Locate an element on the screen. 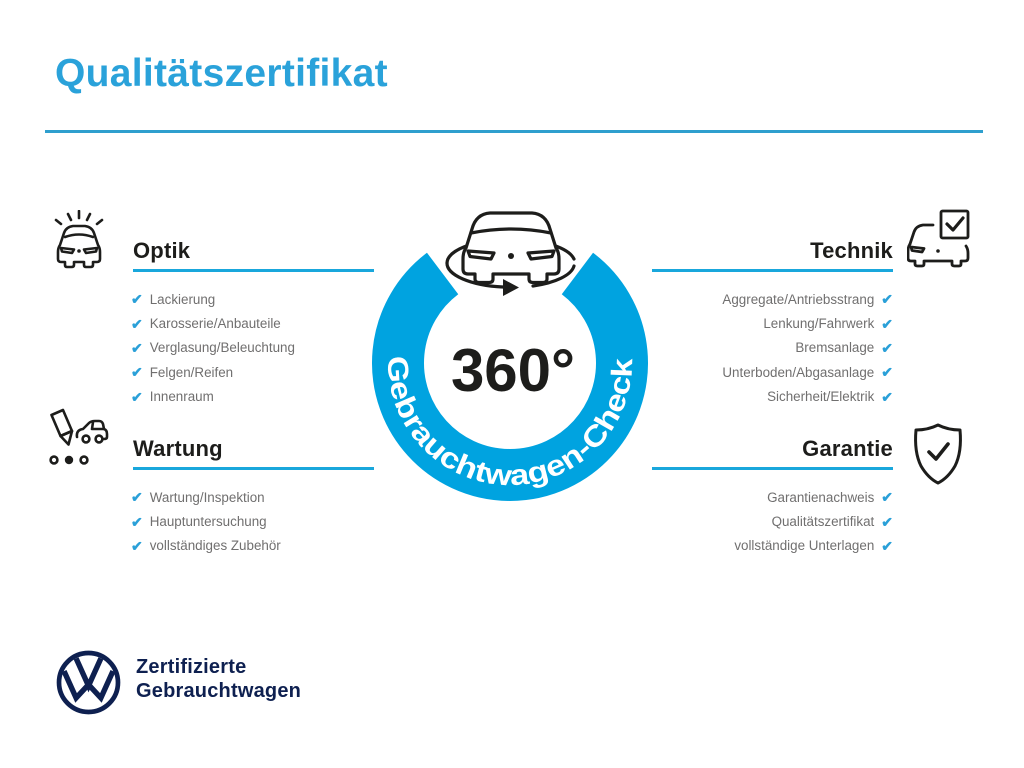  badge-center-value: 360° is located at coordinates (513, 370).